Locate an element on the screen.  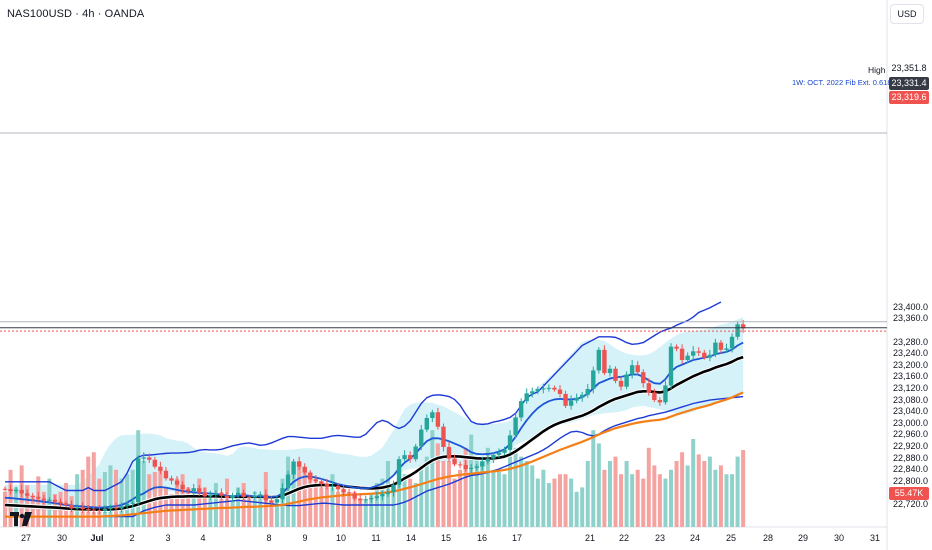
time-tick-label: 27 is located at coordinates (26, 538).